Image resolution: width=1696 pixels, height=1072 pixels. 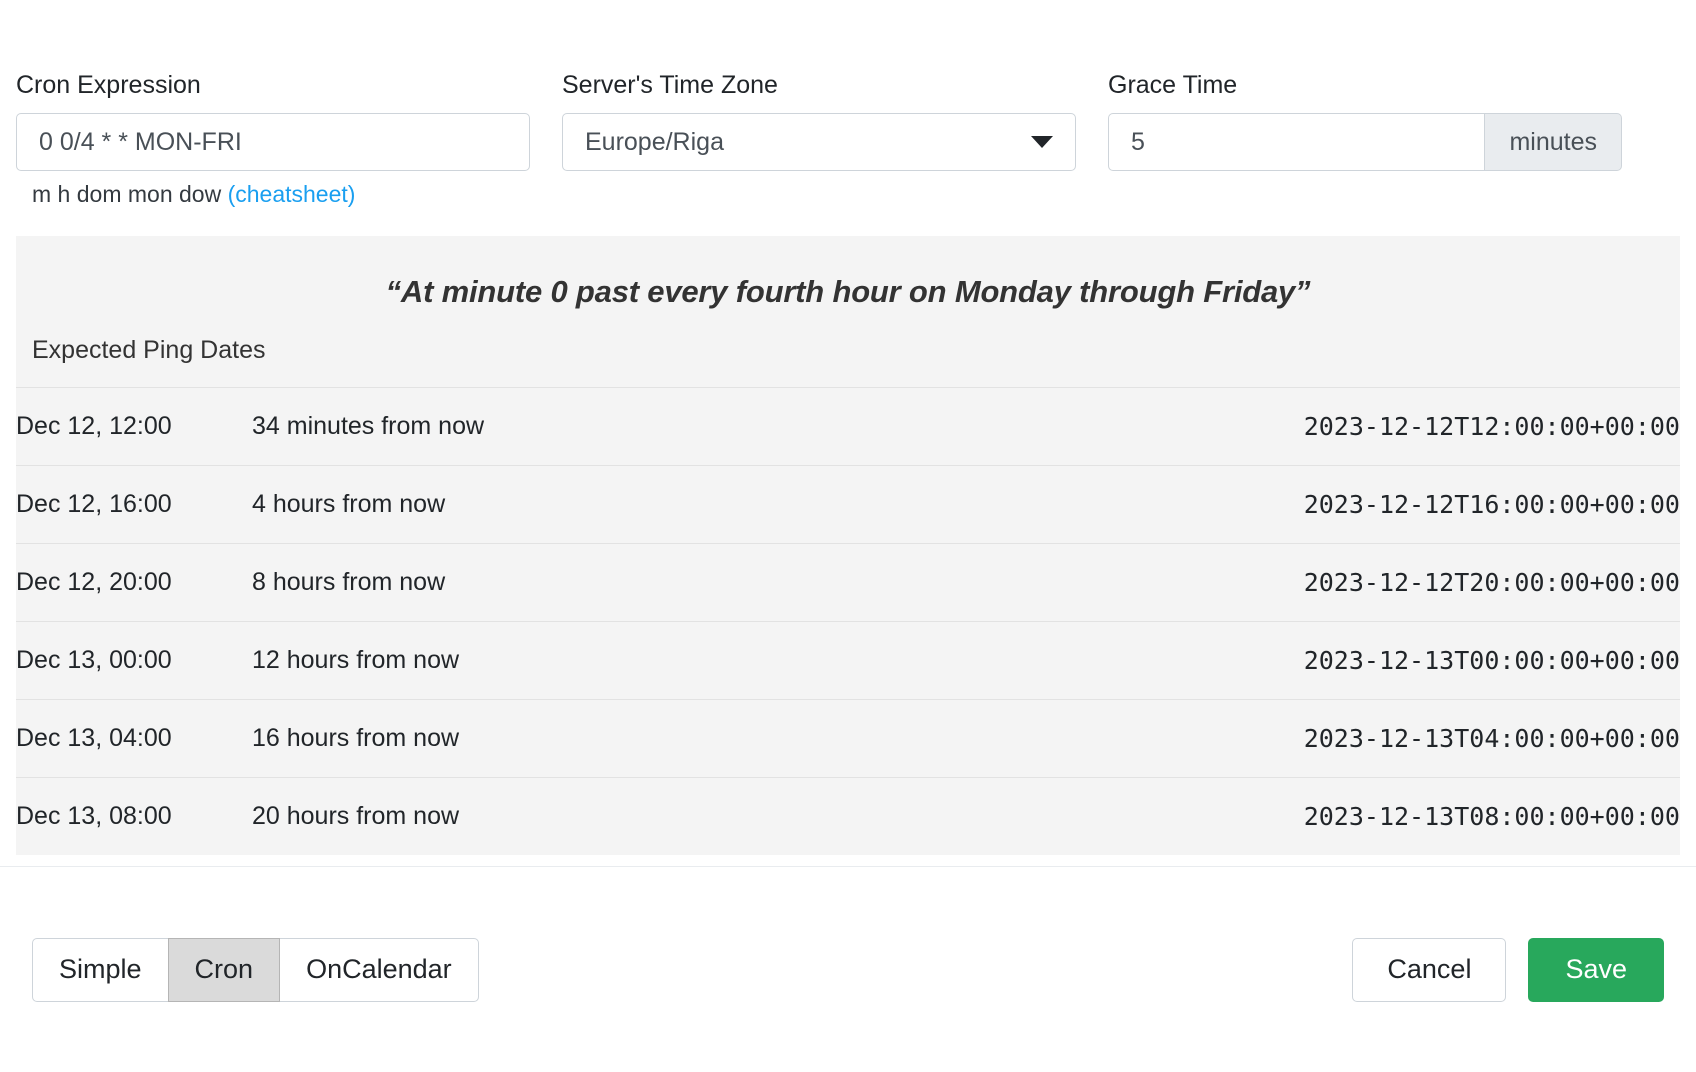 What do you see at coordinates (654, 141) in the screenshot?
I see `timezone-selected-value: Europe/Riga` at bounding box center [654, 141].